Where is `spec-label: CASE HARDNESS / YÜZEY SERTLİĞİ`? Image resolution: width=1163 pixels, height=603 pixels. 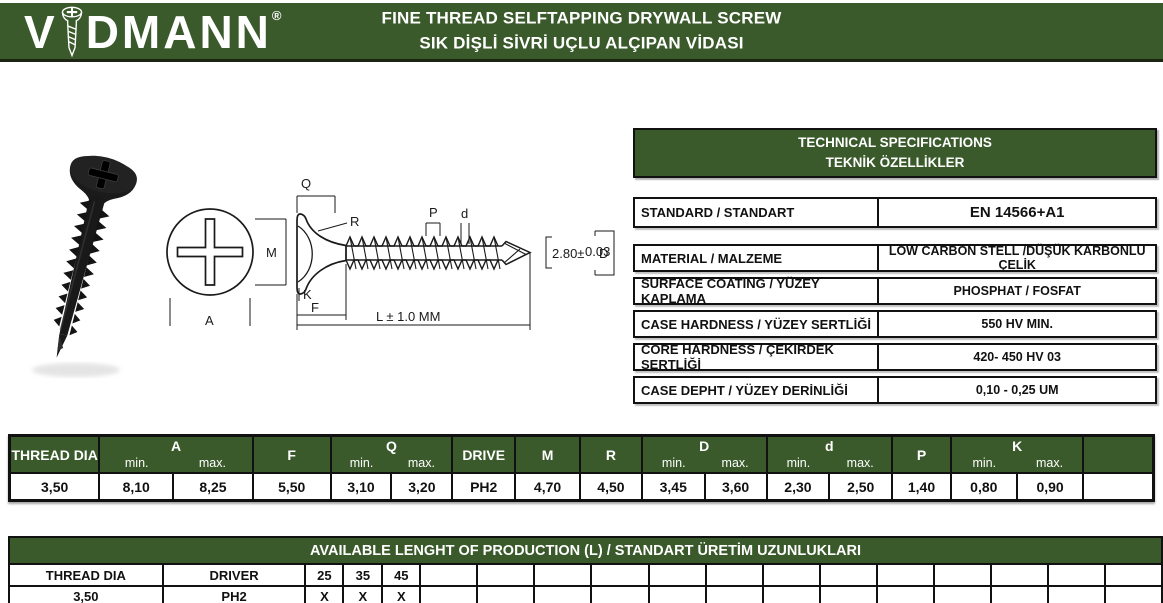
spec-label: CASE HARDNESS / YÜZEY SERTLİĞİ is located at coordinates (757, 324).